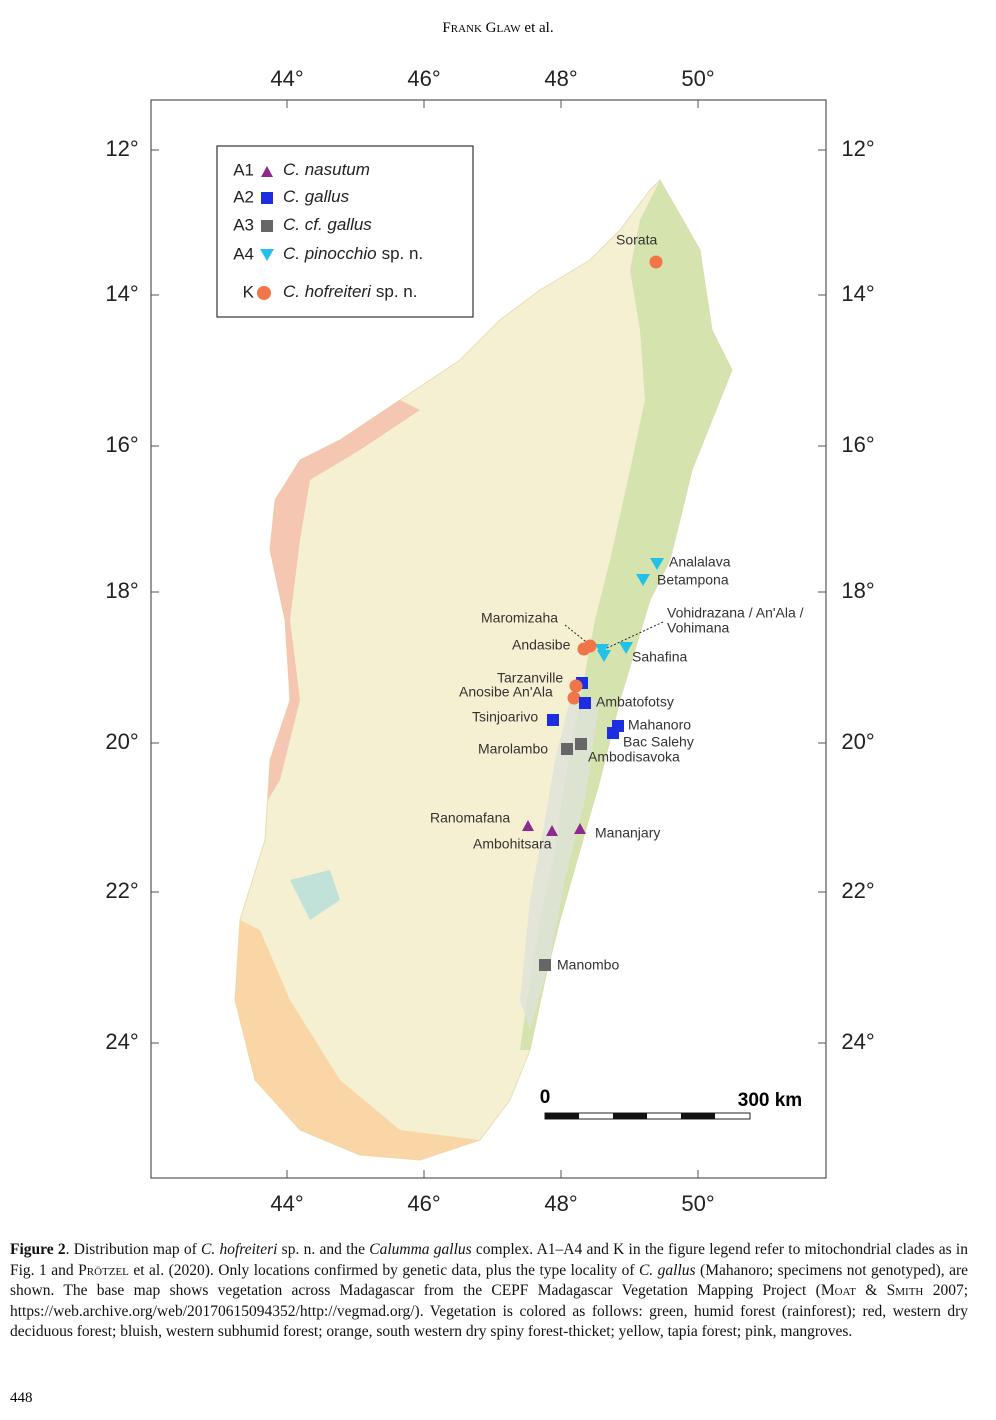 The image size is (996, 1420). I want to click on leader-line, so click(577, 635).